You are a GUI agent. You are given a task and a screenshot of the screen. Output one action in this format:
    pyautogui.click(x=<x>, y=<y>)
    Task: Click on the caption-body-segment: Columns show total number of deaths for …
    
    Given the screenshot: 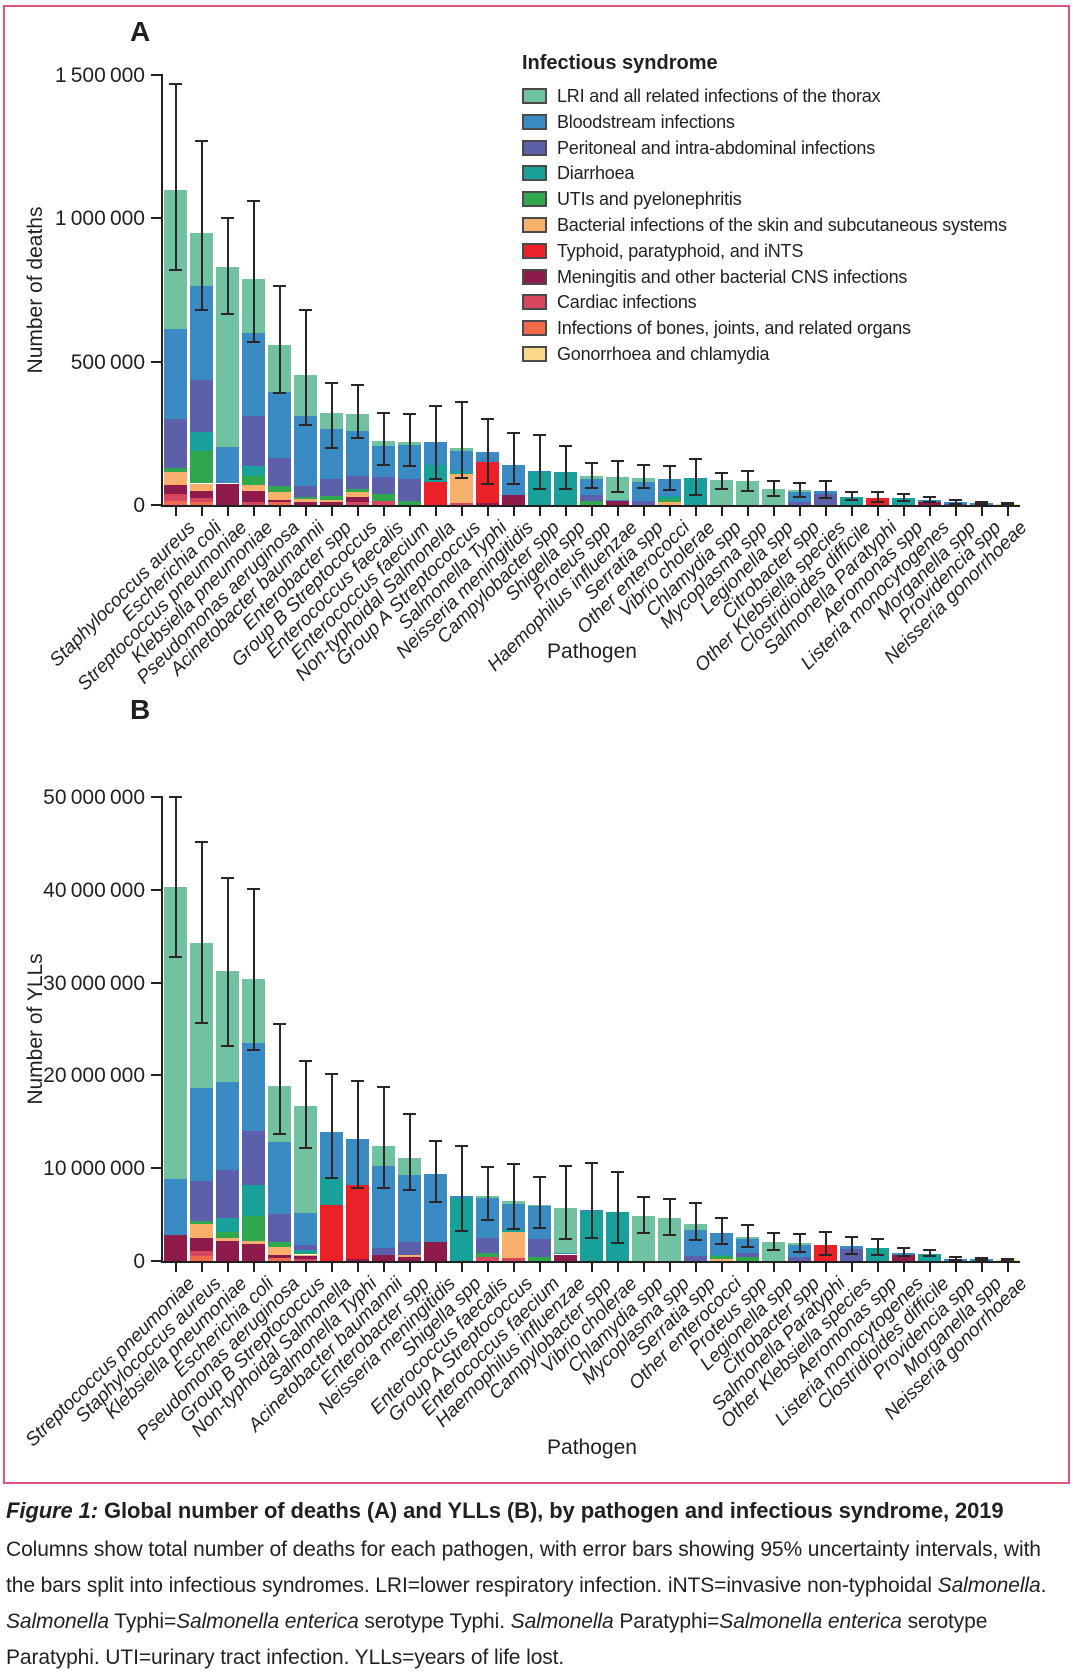 What is the action you would take?
    pyautogui.click(x=523, y=1567)
    